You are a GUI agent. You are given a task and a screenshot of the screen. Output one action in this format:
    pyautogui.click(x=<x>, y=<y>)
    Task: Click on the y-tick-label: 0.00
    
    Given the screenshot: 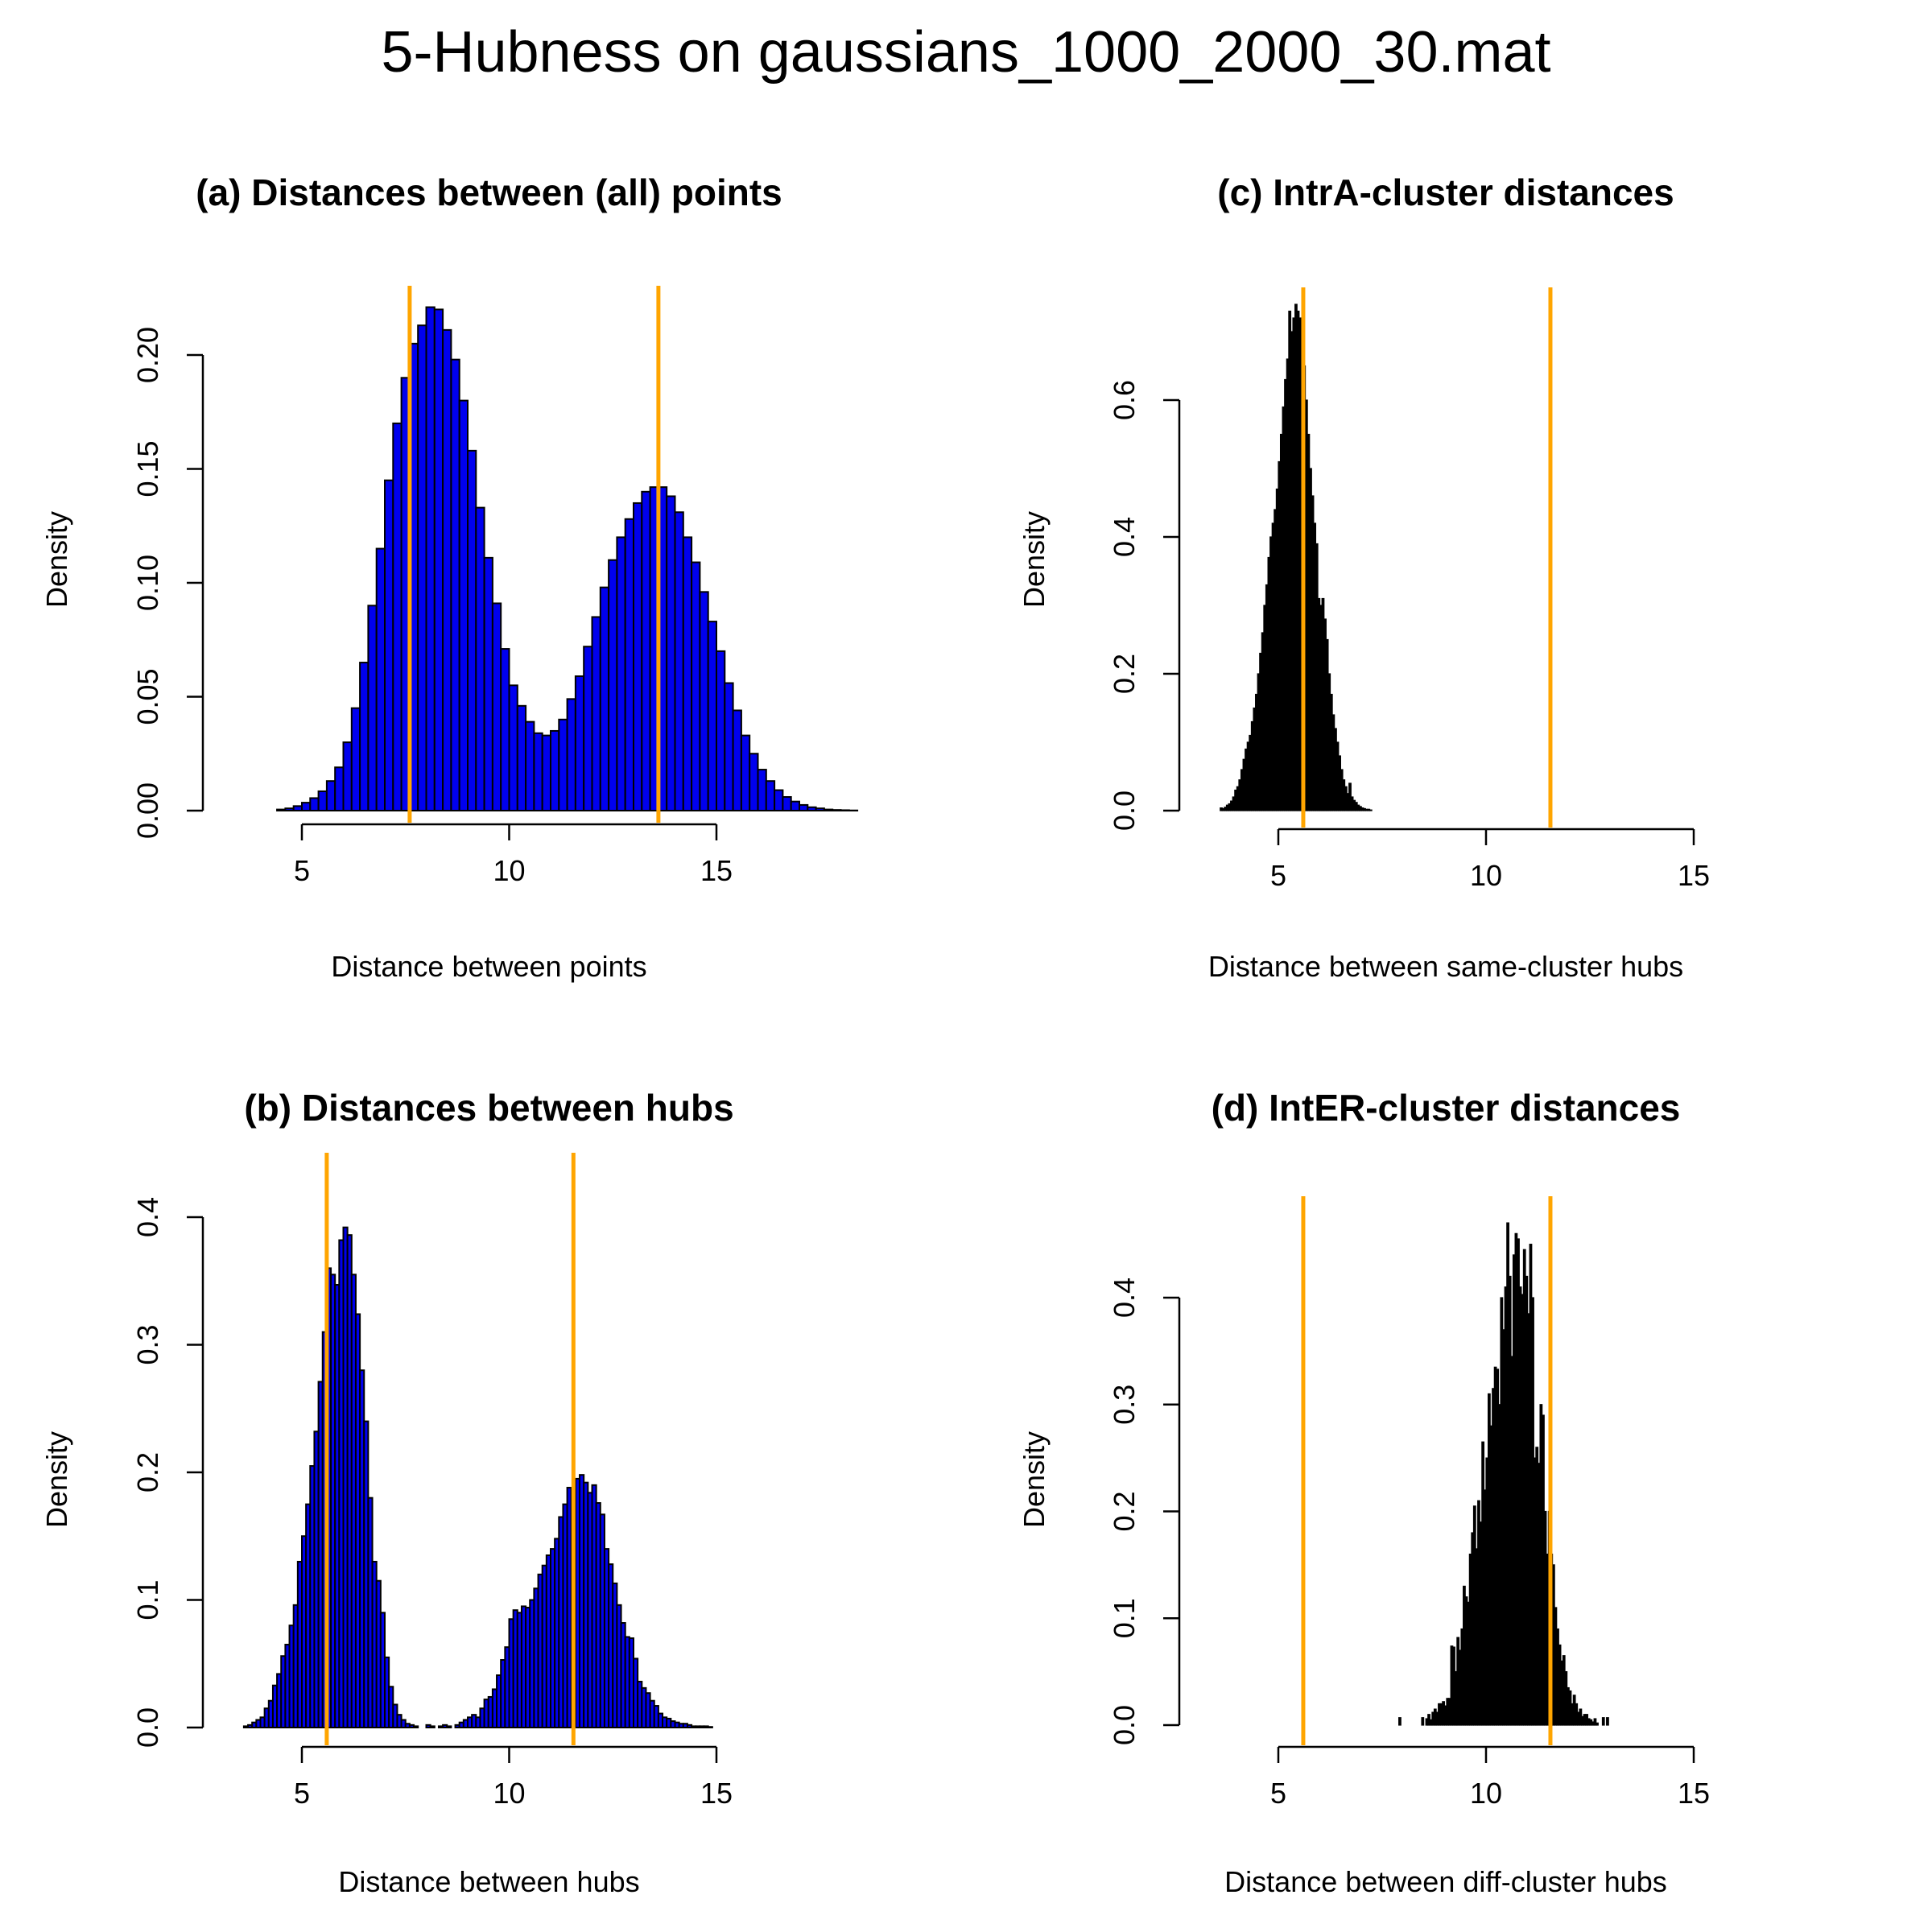 What is the action you would take?
    pyautogui.click(x=147, y=810)
    